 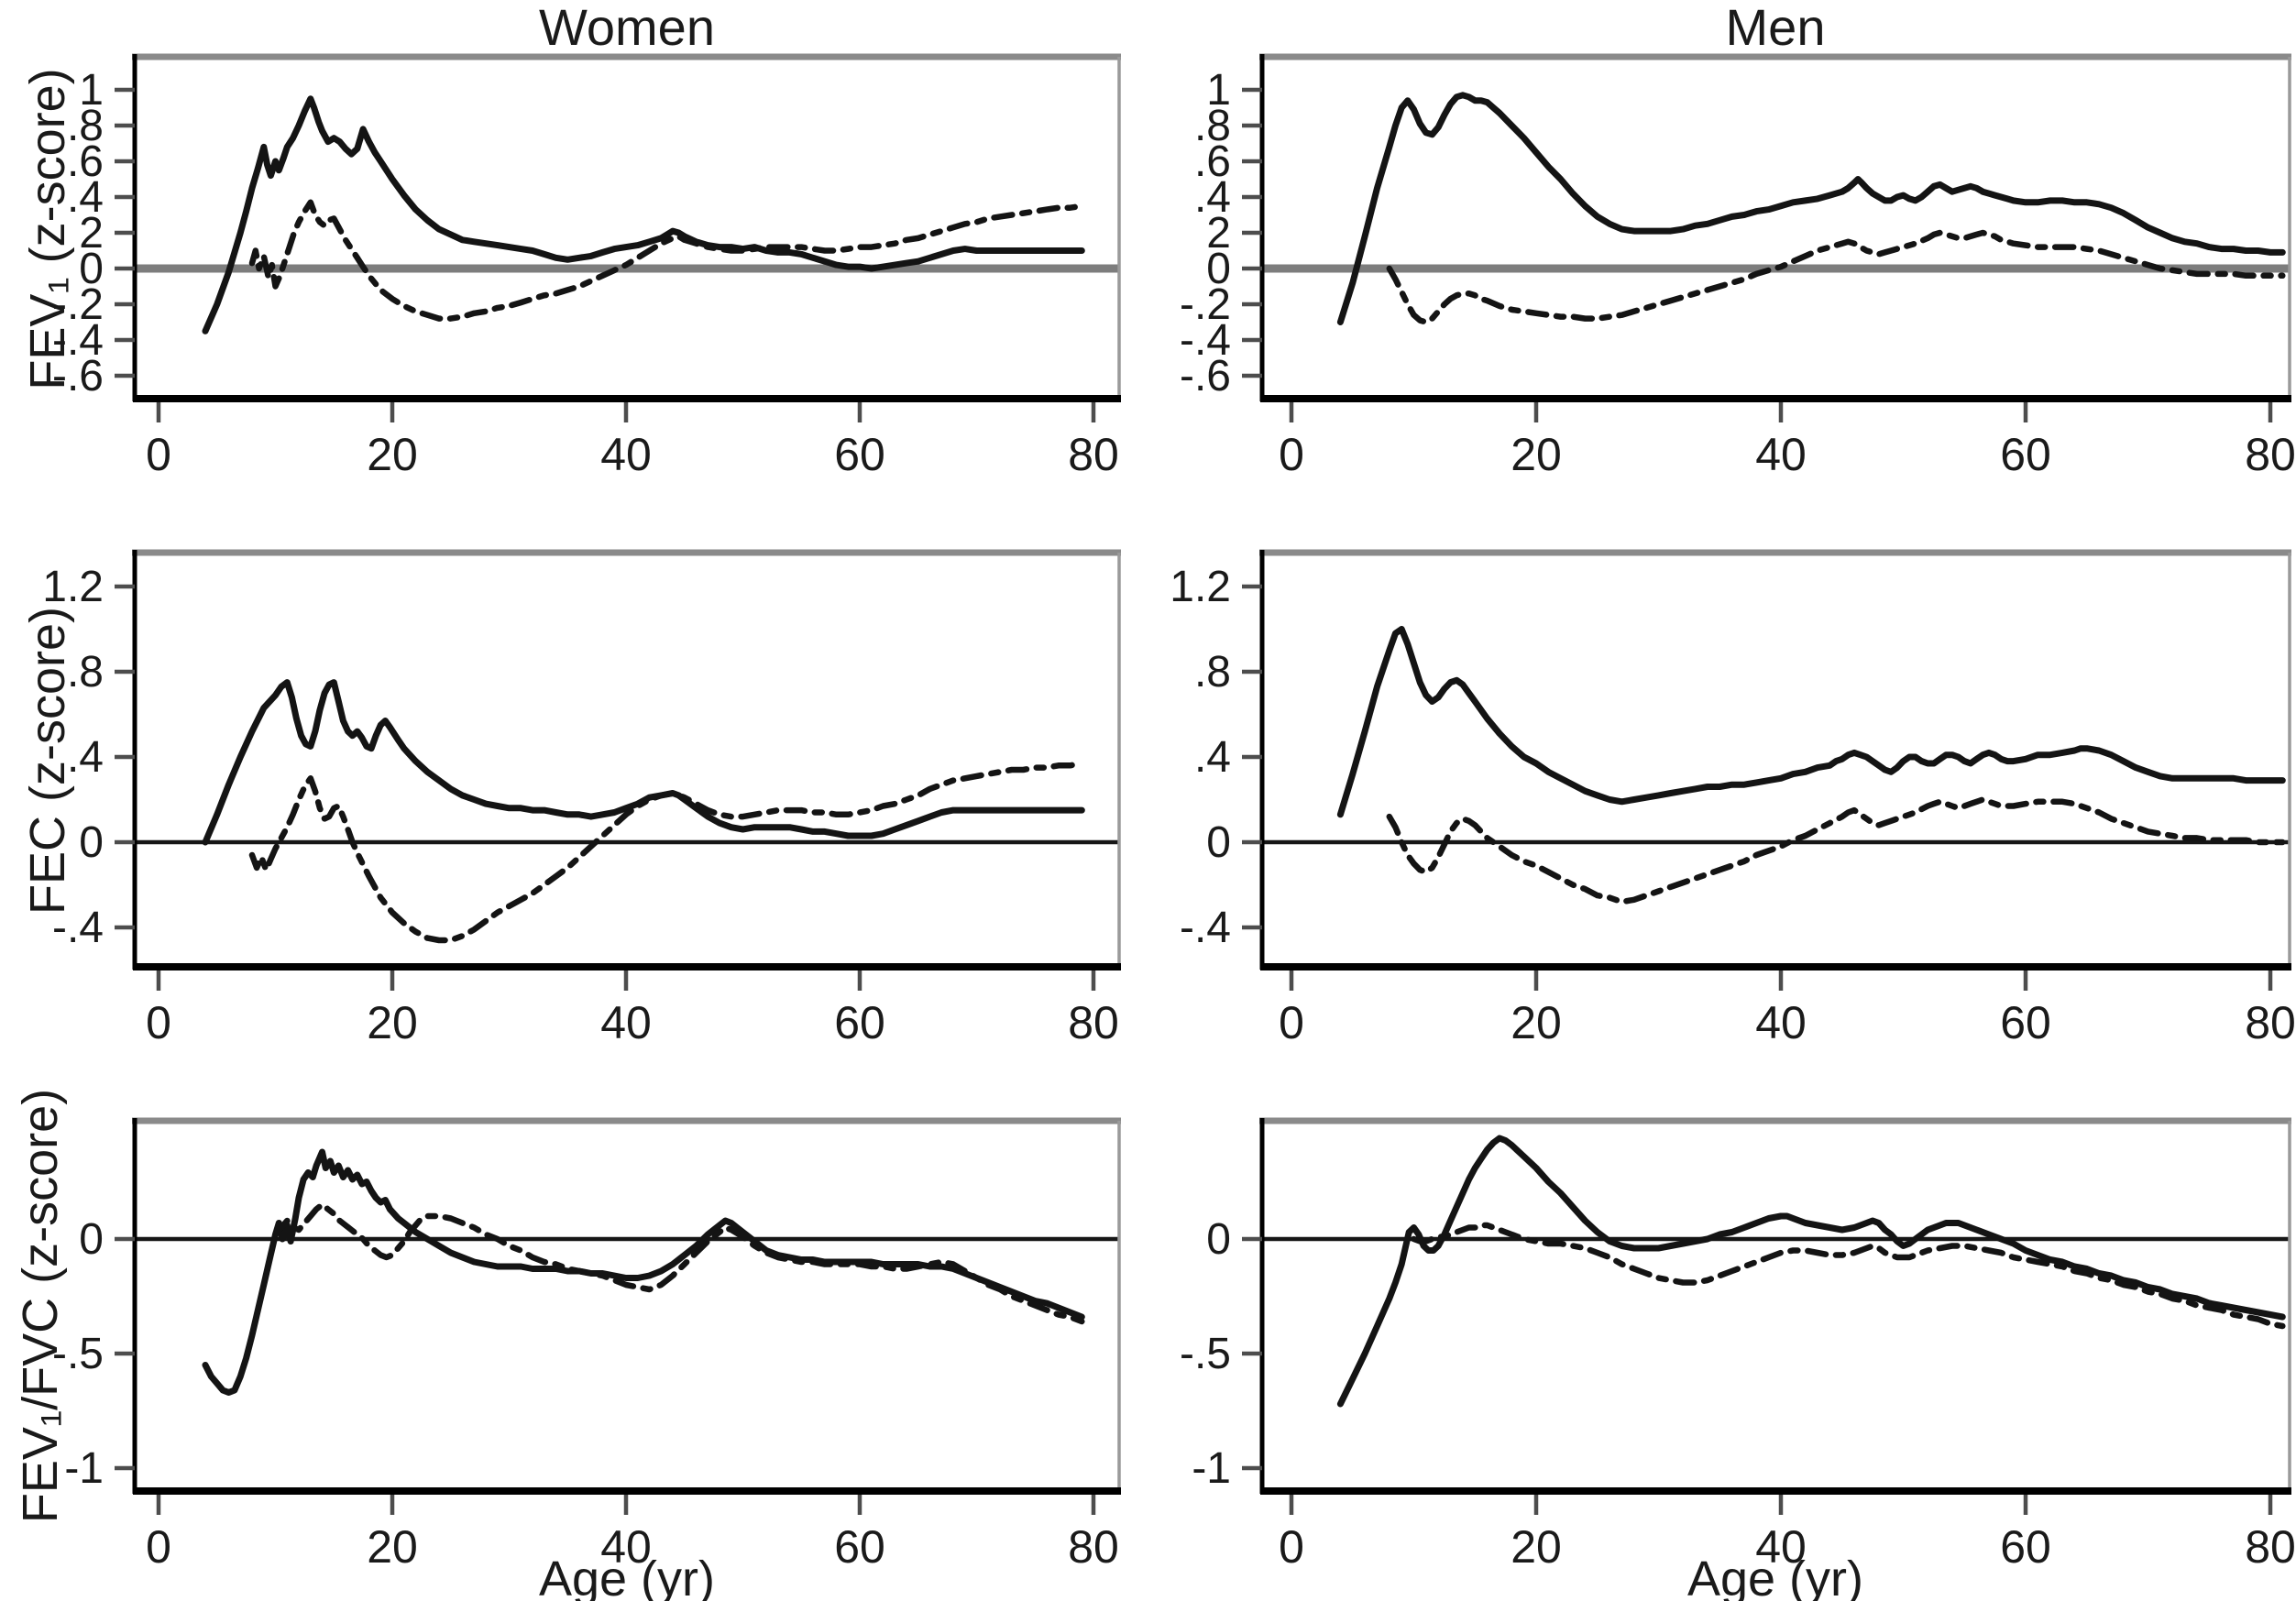 What do you see at coordinates (1212, 161) in the screenshot?
I see `men-fev1-y-tick-label: .6` at bounding box center [1212, 161].